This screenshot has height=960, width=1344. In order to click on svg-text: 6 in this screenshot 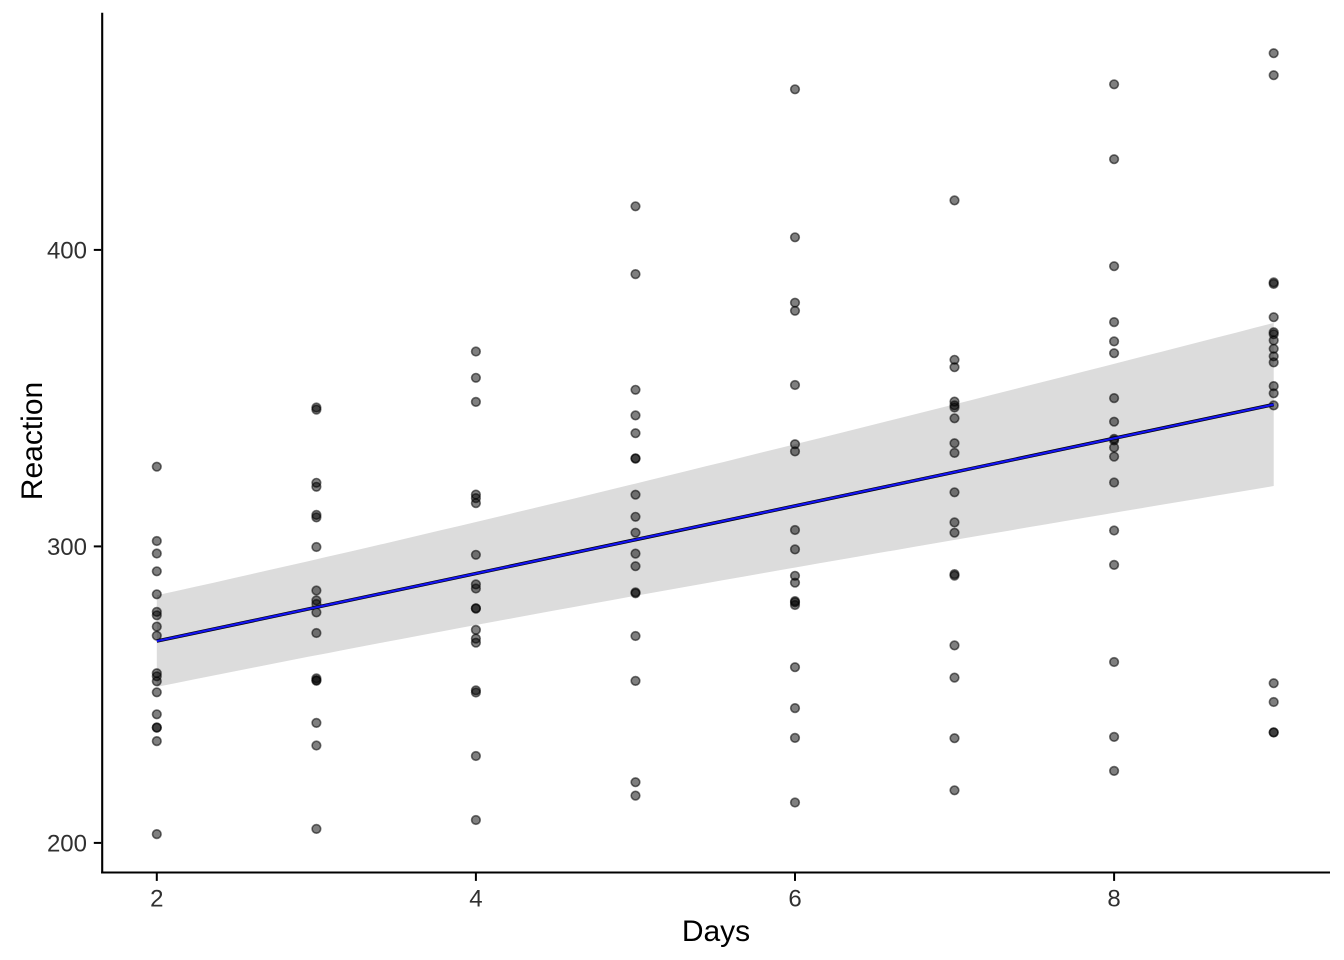, I will do `click(794, 898)`.